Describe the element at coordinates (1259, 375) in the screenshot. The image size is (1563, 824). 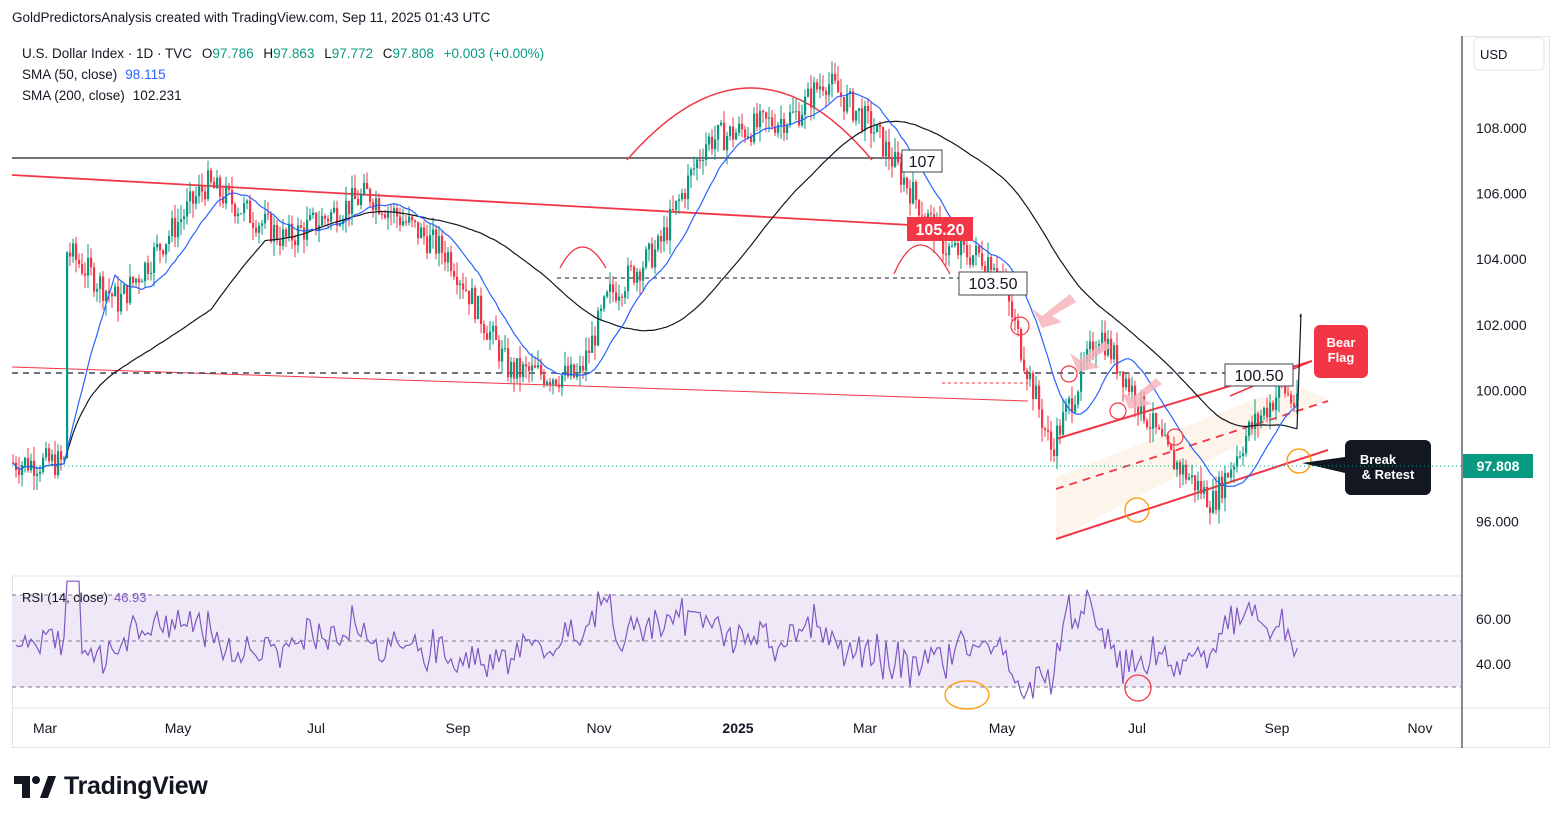
I see `label-100: 100.50` at that location.